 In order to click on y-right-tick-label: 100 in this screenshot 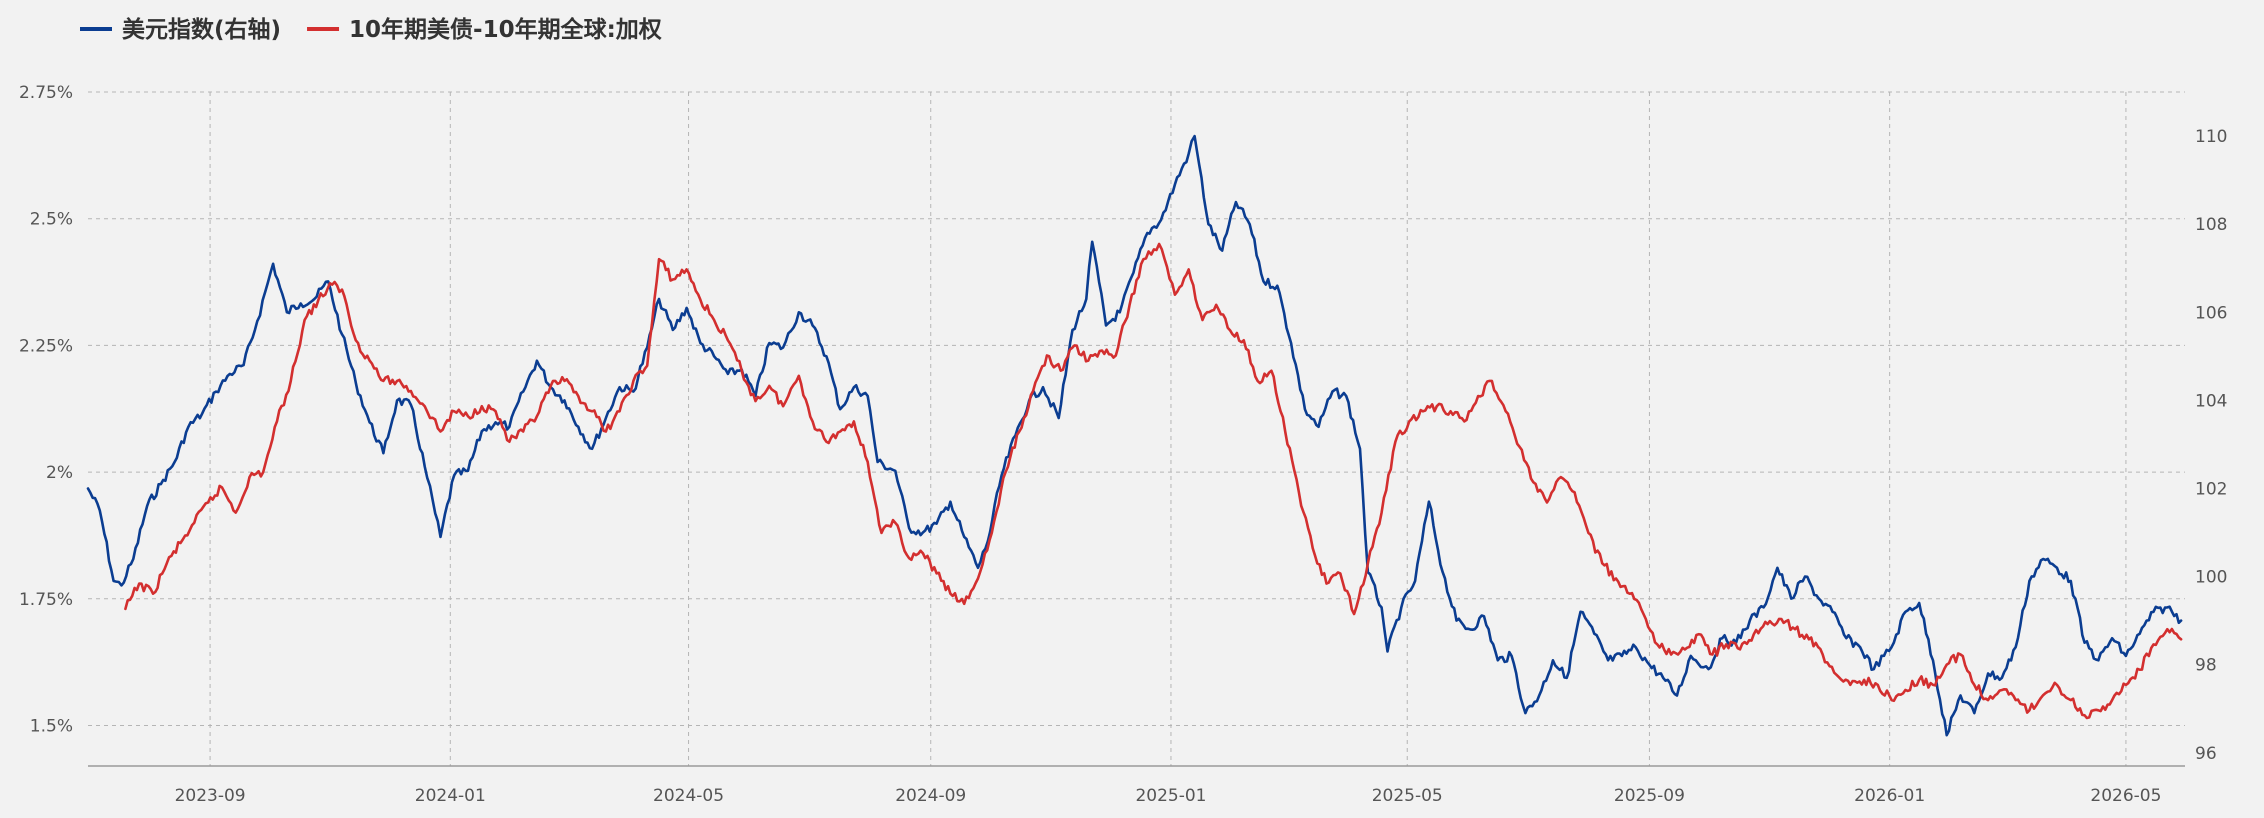, I will do `click(2211, 578)`.